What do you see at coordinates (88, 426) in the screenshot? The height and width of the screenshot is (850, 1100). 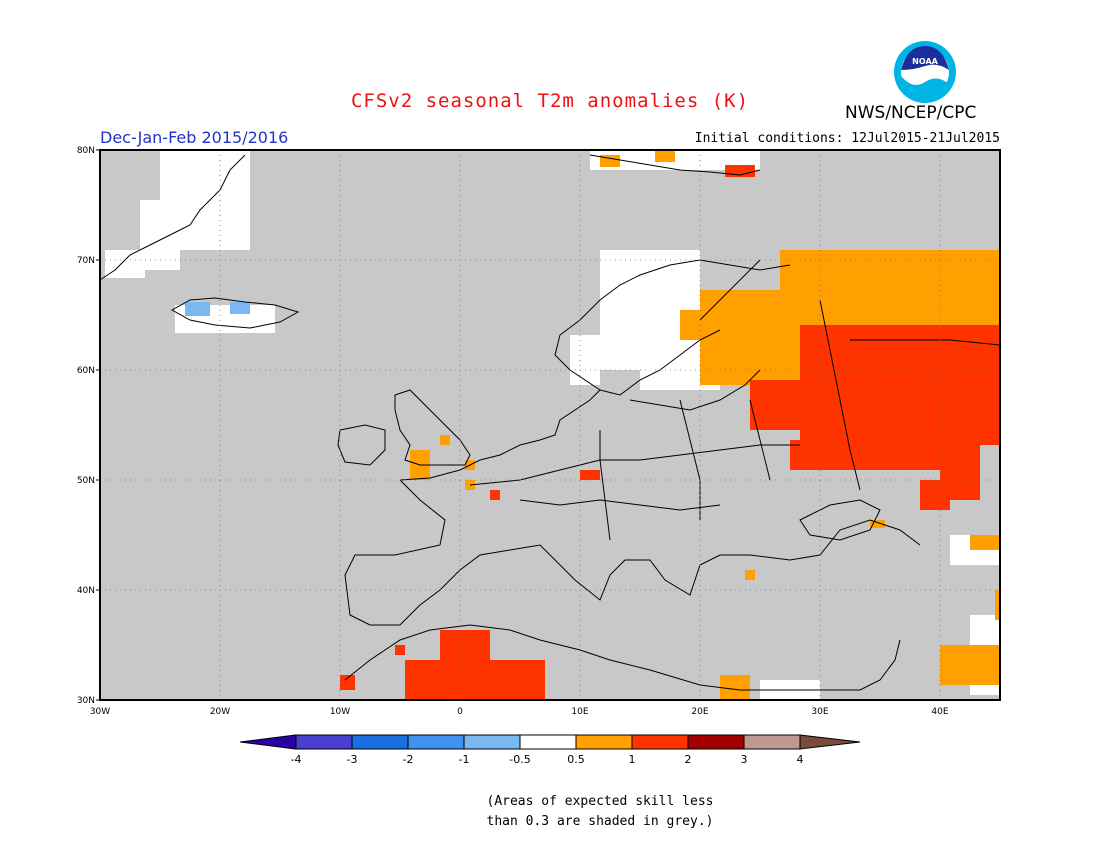 I see `latitude-ticks: 80N 70N 60N 50N 40N 30N` at bounding box center [88, 426].